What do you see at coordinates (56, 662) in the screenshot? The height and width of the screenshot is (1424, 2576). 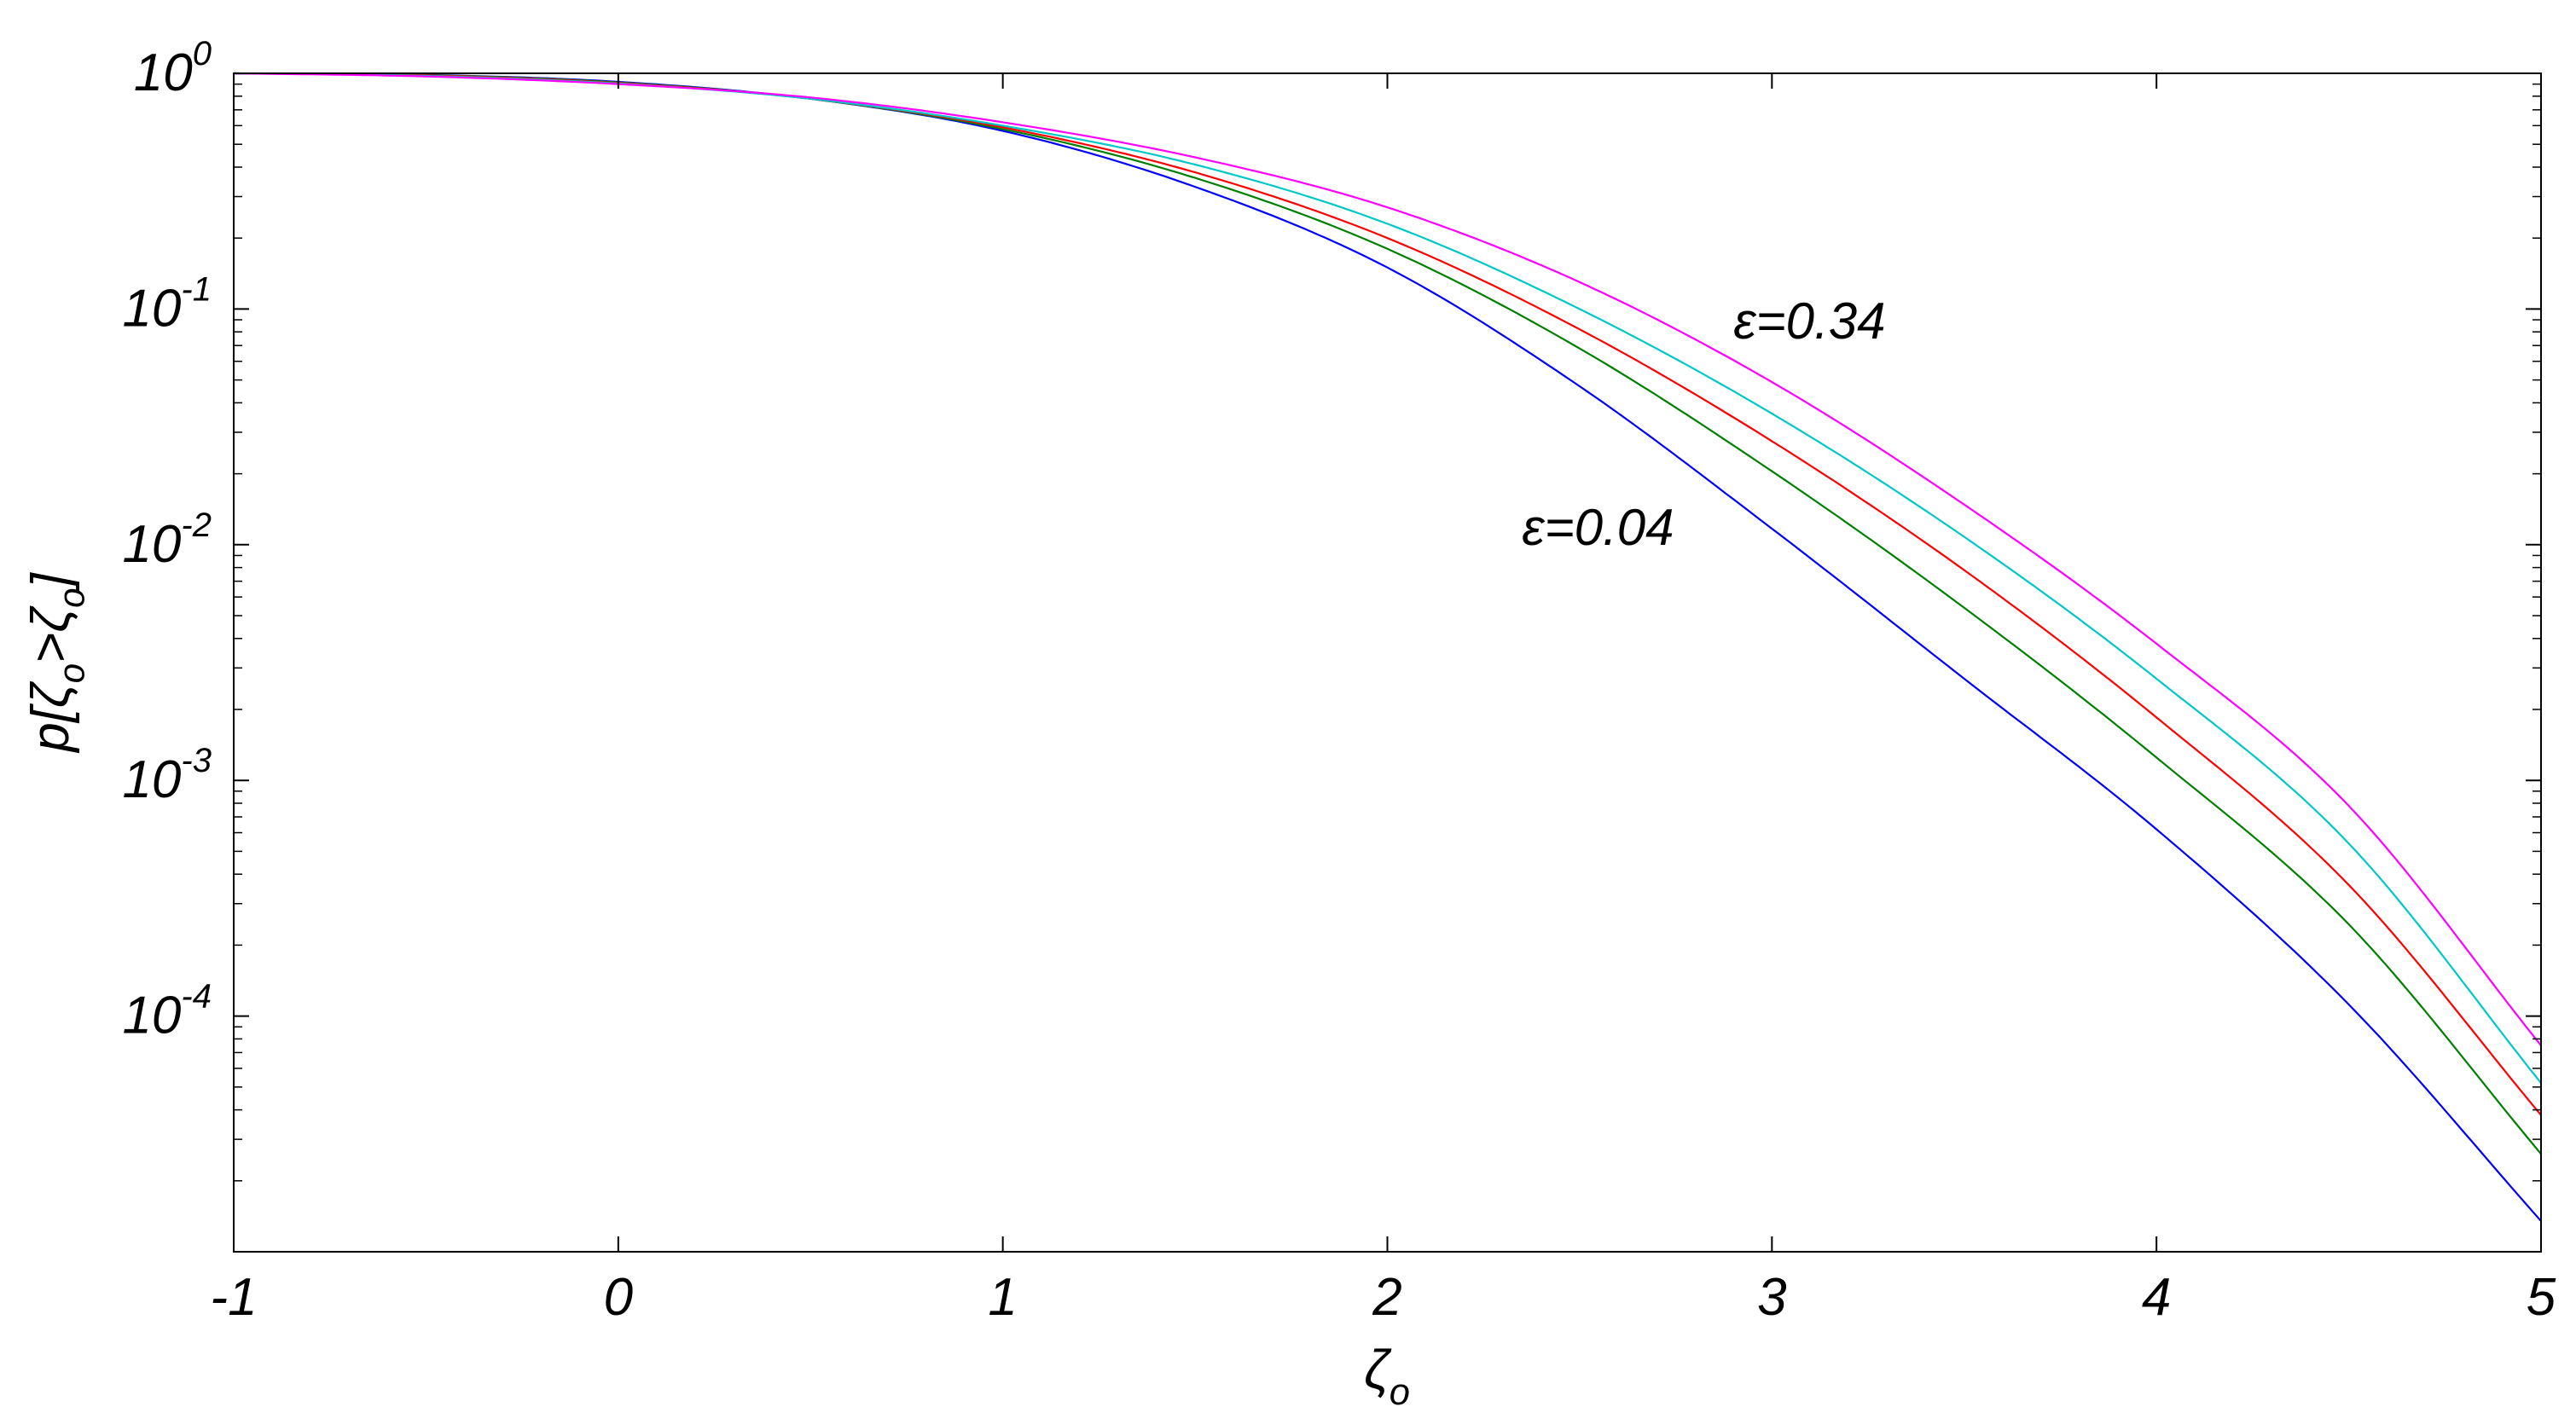 I see `y-axis-title: p[ζo​>ζo​]` at bounding box center [56, 662].